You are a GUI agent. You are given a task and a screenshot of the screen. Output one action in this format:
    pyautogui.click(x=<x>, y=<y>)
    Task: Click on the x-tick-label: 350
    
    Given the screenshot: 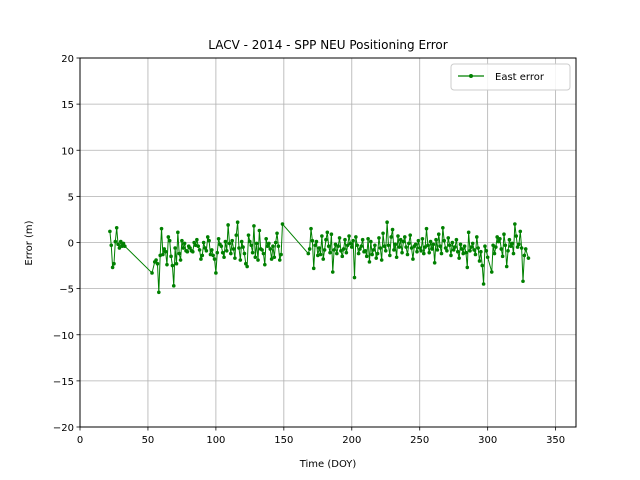 What is the action you would take?
    pyautogui.click(x=555, y=440)
    